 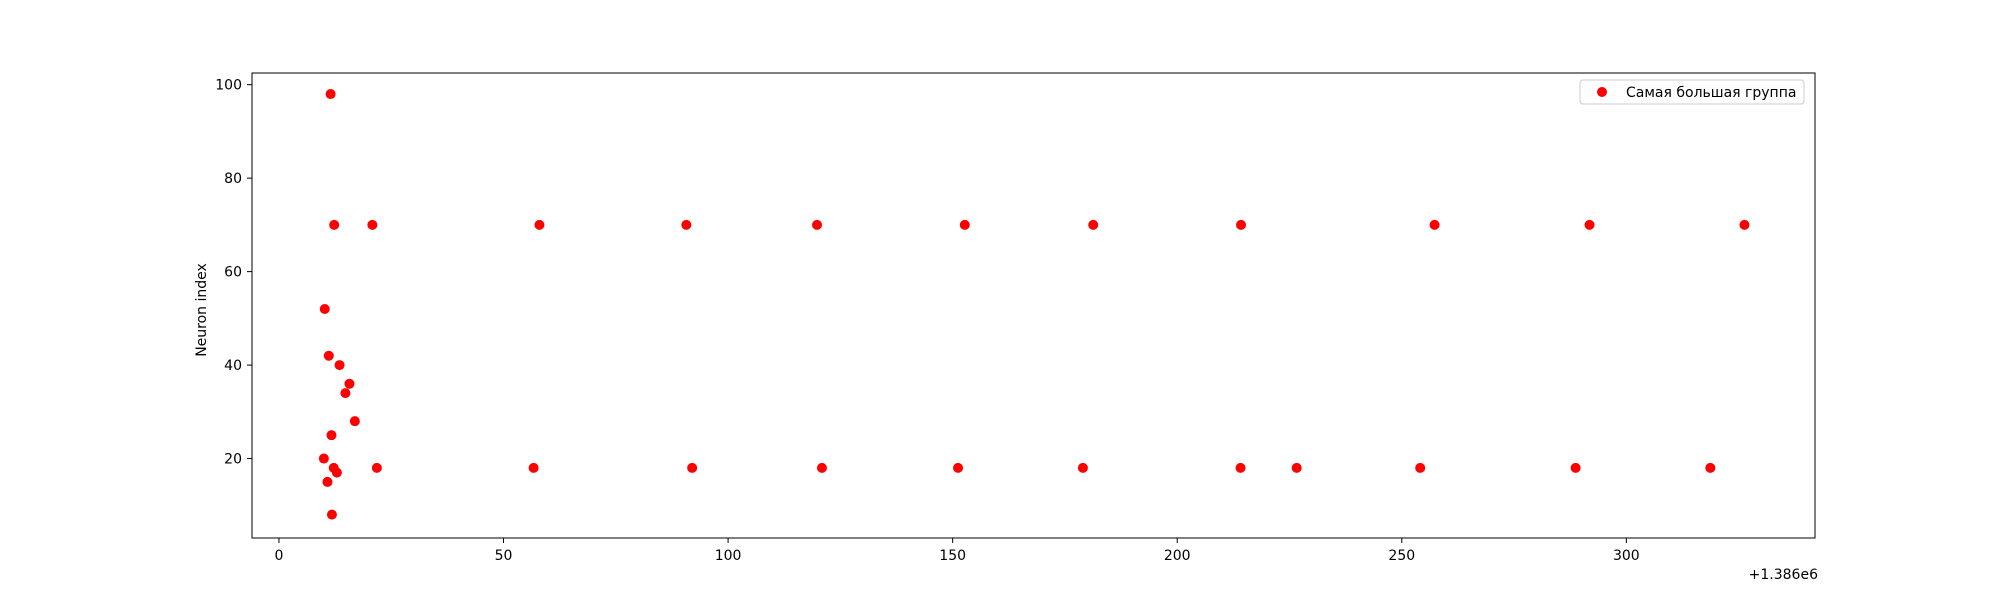 What do you see at coordinates (228, 86) in the screenshot?
I see `y-tick-label: 100` at bounding box center [228, 86].